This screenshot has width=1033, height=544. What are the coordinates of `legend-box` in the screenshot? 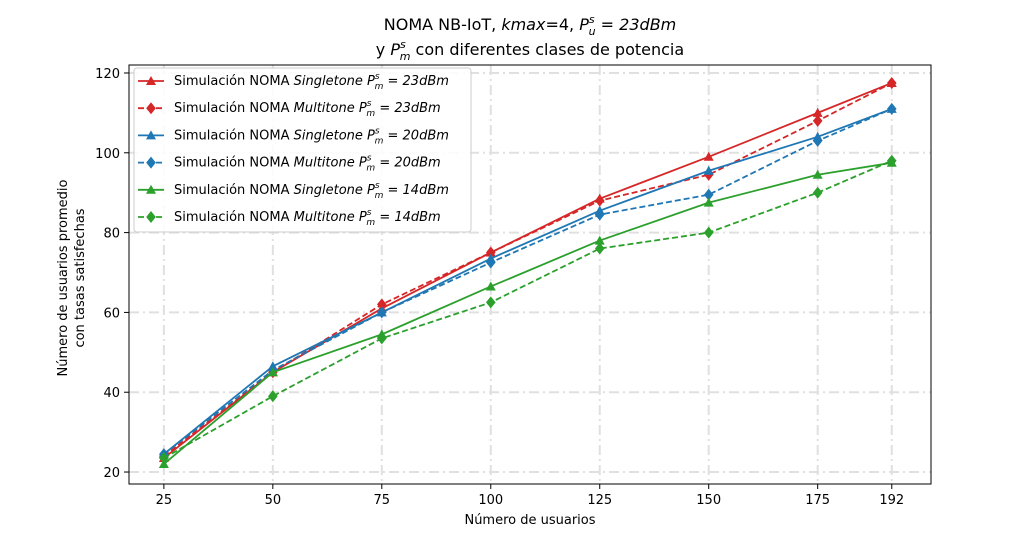 It's located at (302, 150).